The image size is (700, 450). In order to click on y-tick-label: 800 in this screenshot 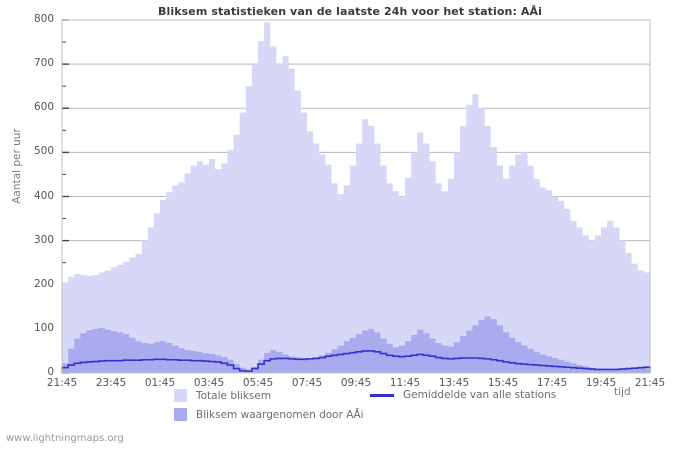, I will do `click(43, 19)`.